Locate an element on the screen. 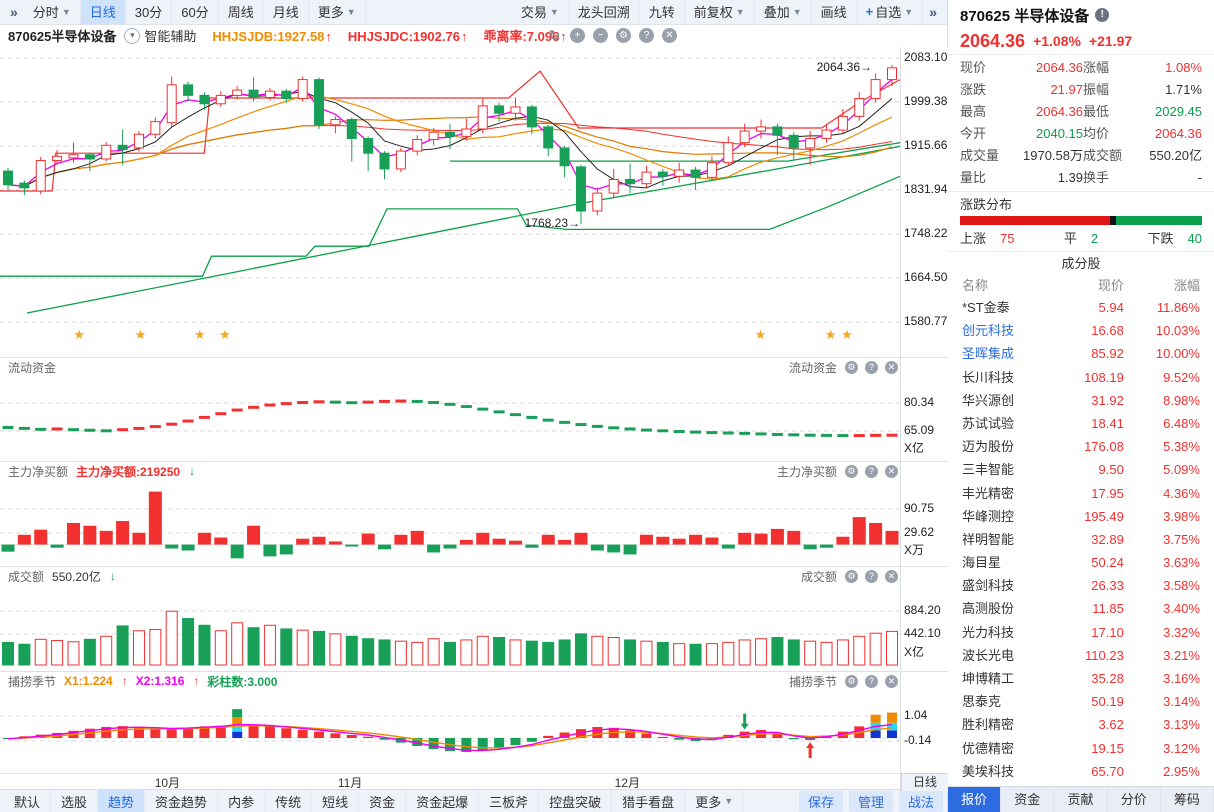 The image size is (1214, 812). stock-name: 丰光精密 is located at coordinates (988, 493).